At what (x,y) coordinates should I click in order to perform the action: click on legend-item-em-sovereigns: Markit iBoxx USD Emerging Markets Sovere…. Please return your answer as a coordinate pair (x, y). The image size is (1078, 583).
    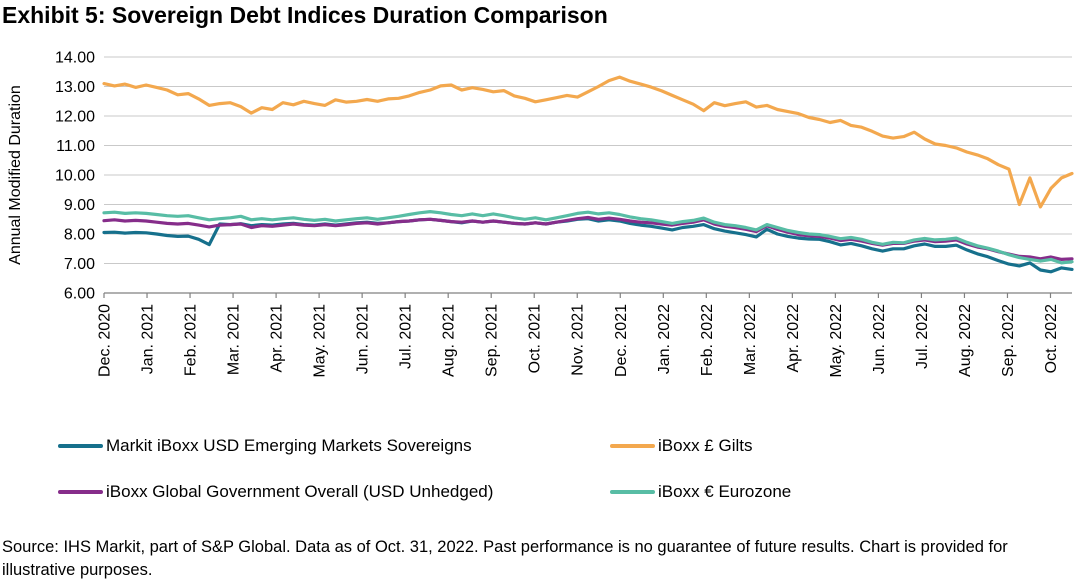
    Looking at the image, I should click on (334, 446).